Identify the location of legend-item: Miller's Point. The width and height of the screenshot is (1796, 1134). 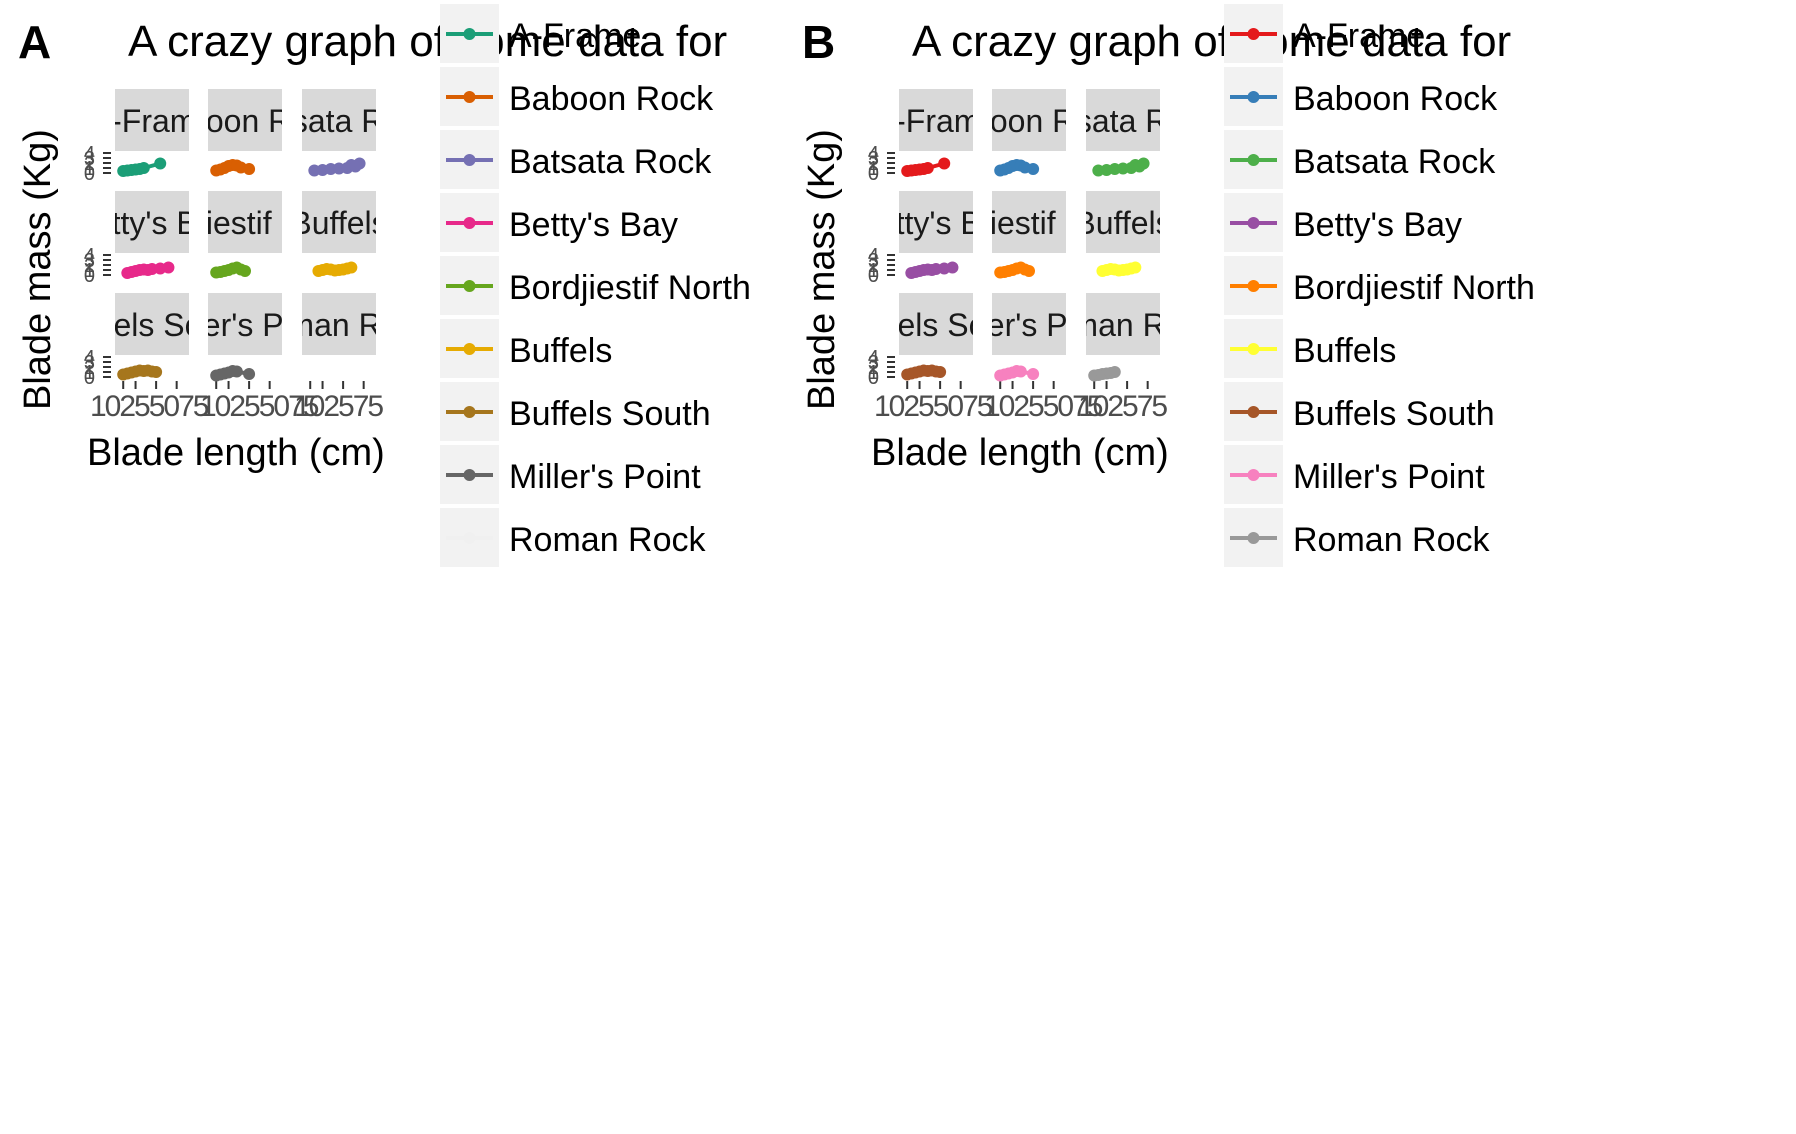
(570, 474).